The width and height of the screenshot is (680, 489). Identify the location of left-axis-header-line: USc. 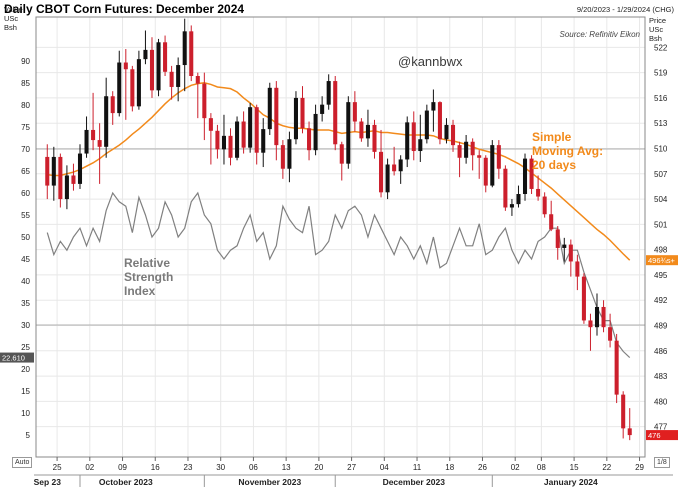
(11, 18).